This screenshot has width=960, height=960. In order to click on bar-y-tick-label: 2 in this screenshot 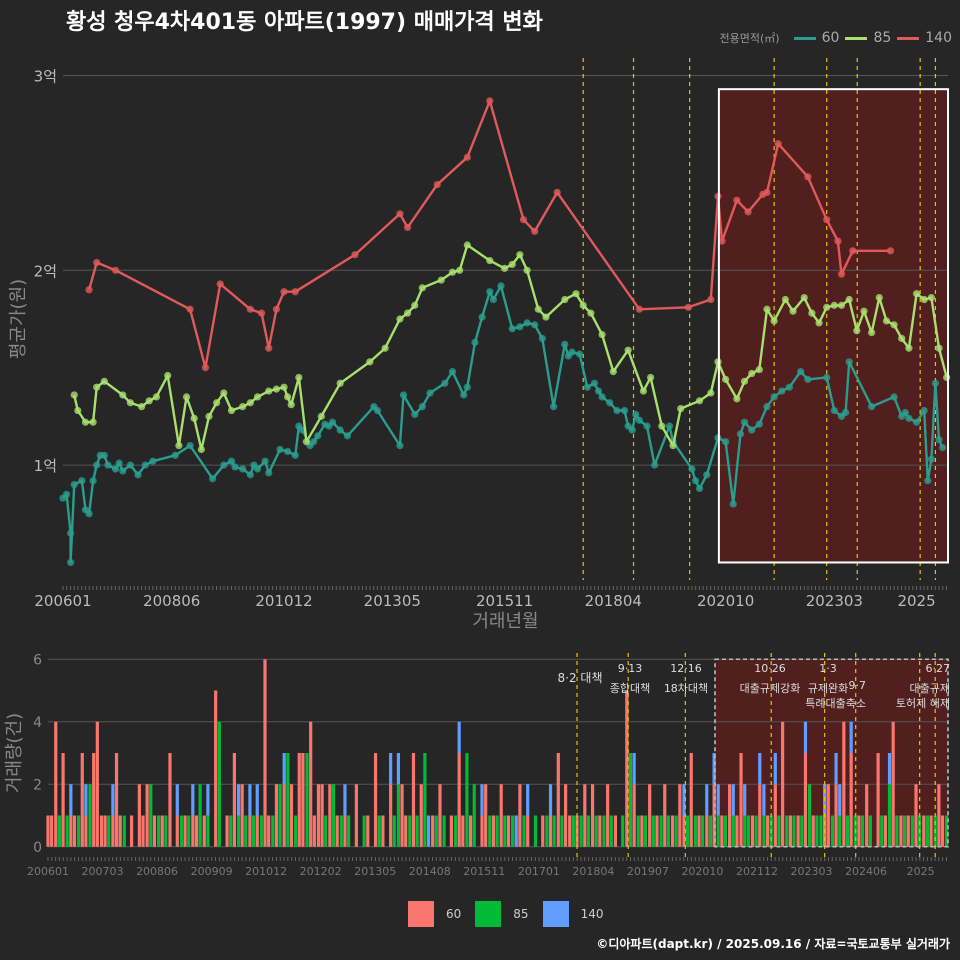, I will do `click(37, 785)`.